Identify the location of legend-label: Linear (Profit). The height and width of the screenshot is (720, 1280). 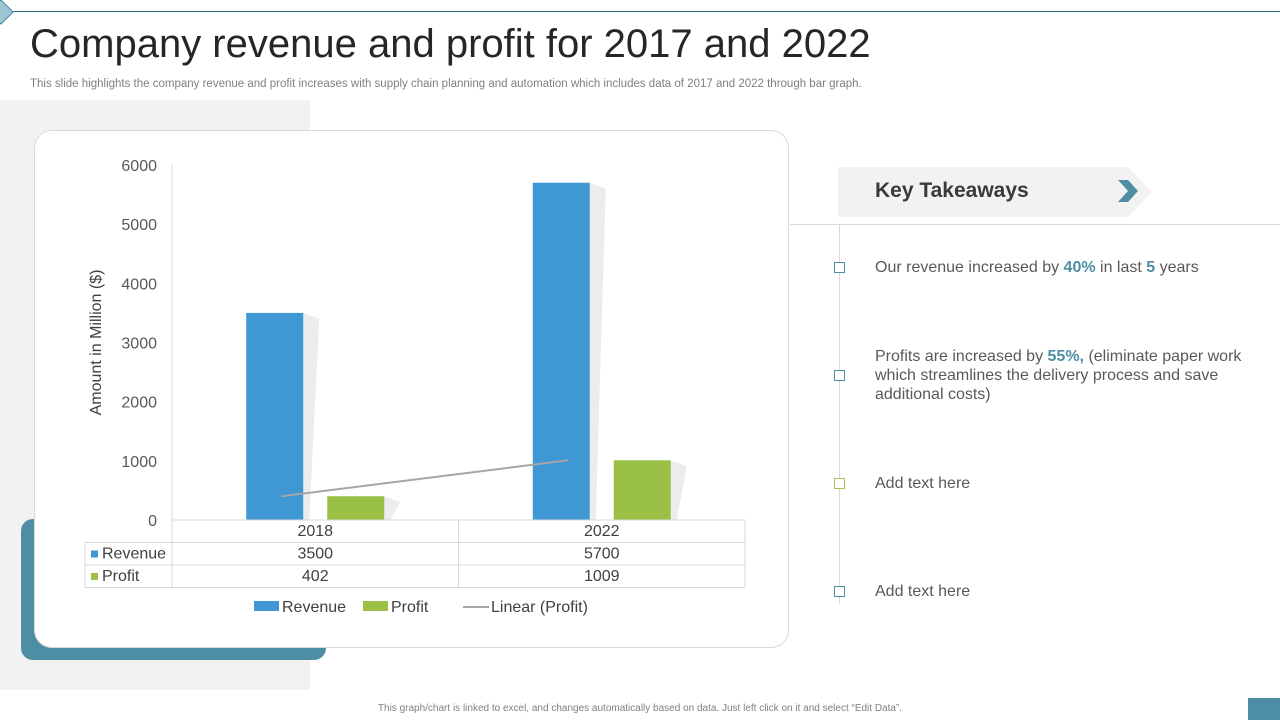
(539, 607).